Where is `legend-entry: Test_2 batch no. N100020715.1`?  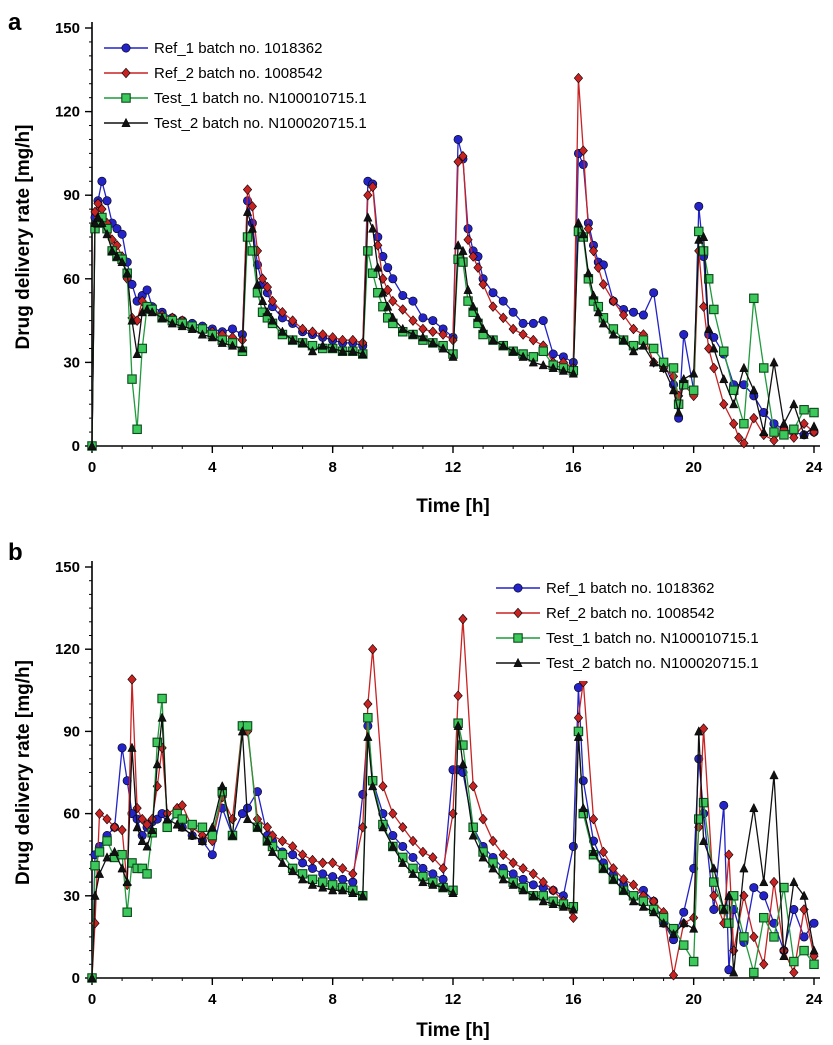
legend-entry: Test_2 batch no. N100020715.1 is located at coordinates (652, 663).